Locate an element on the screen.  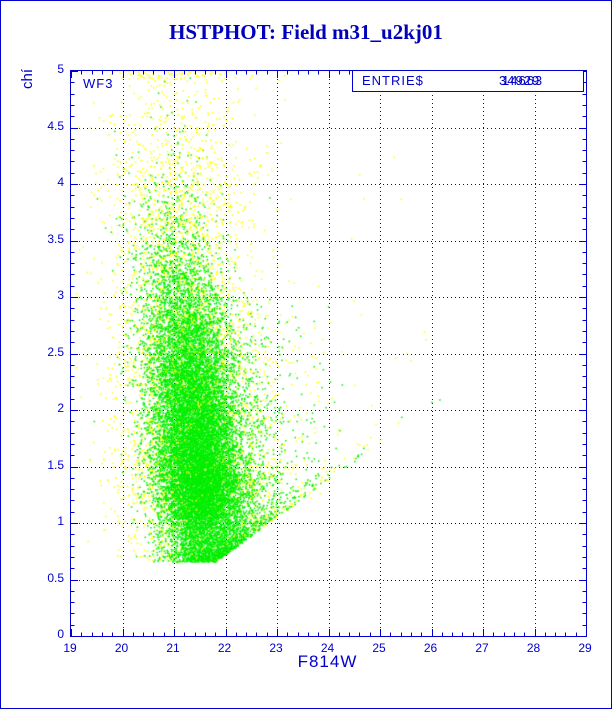
y-tick-label: 0.5 is located at coordinates (55, 577).